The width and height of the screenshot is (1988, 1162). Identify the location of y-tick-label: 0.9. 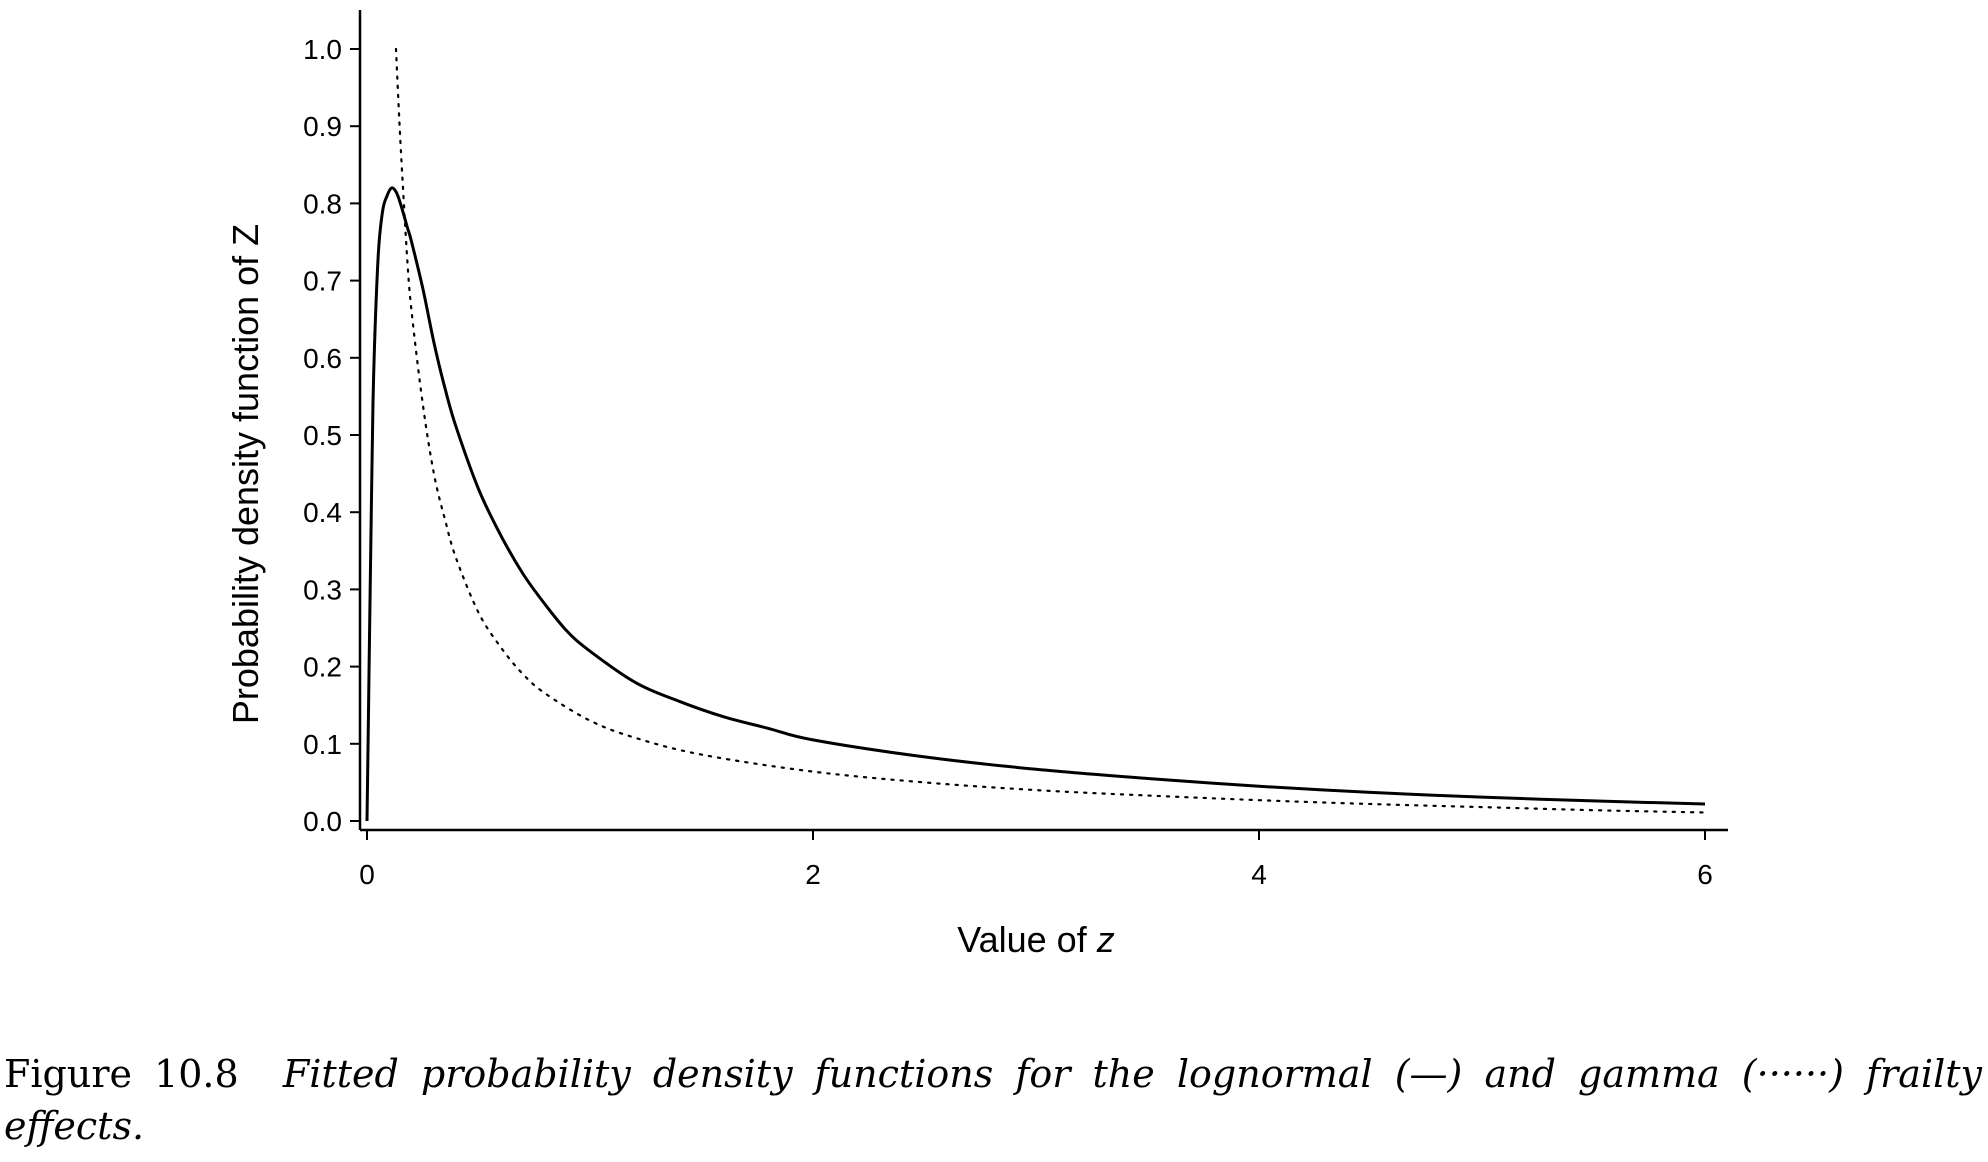
(322, 126).